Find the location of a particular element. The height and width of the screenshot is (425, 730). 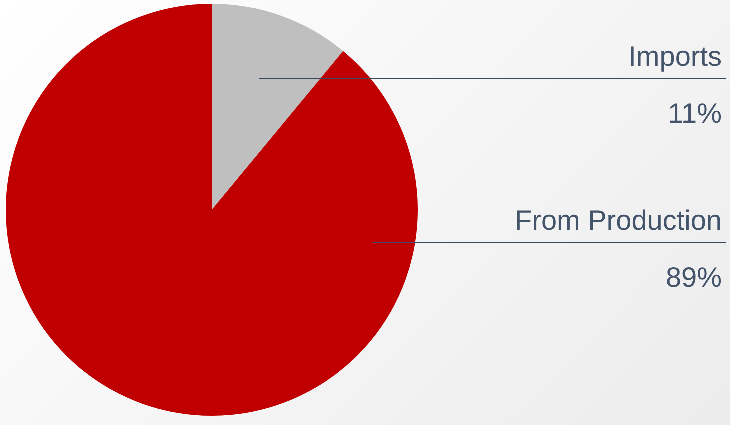

data-label: 89% is located at coordinates (694, 277).